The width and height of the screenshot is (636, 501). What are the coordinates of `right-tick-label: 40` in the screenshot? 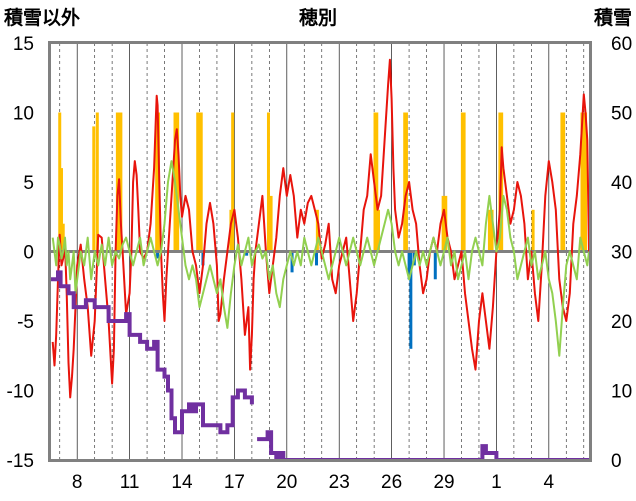 It's located at (621, 183).